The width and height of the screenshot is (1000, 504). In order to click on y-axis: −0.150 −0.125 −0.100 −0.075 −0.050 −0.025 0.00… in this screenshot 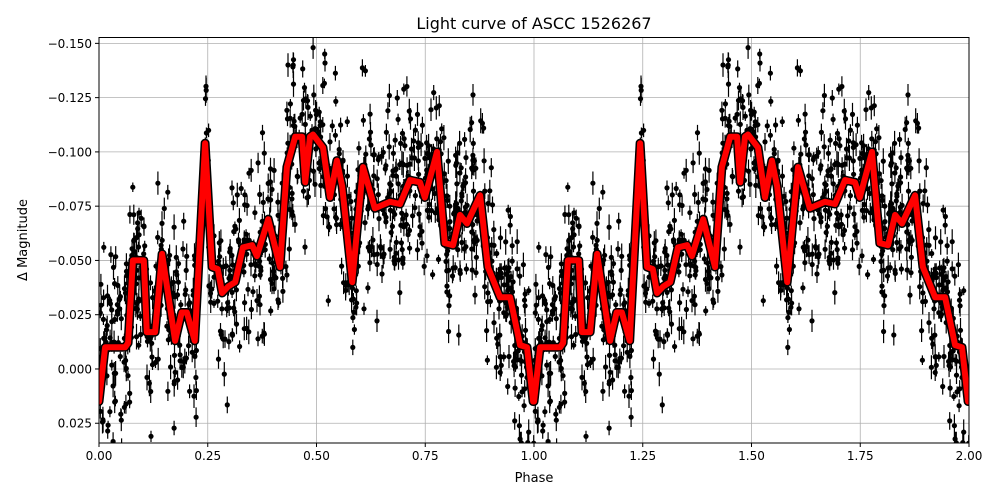, I will do `click(73, 234)`.